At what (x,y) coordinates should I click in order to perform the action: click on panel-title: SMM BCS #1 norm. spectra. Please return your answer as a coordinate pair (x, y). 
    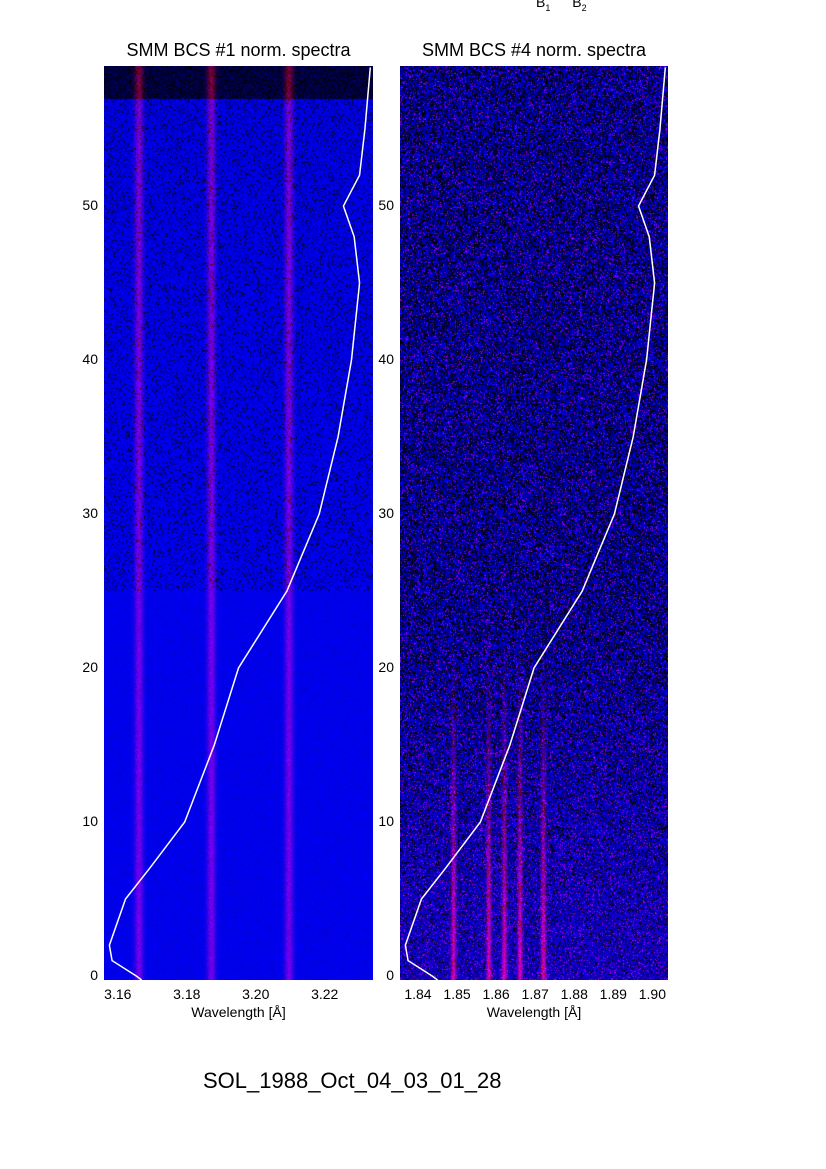
    Looking at the image, I should click on (238, 50).